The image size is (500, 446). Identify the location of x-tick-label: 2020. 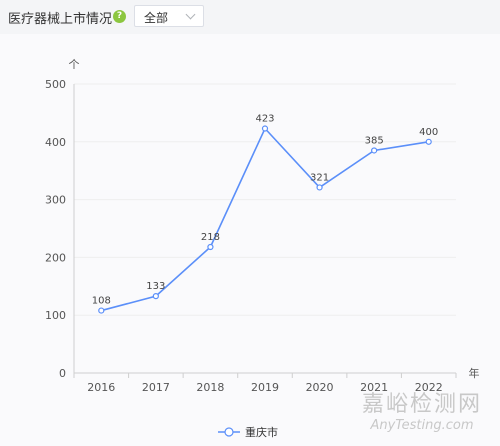
(320, 387).